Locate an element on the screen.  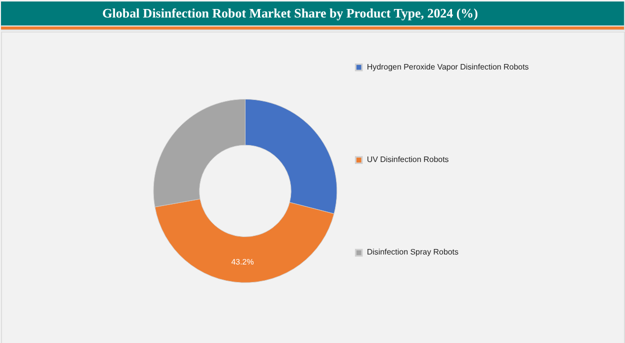
legend-label: Disinfection Spray Robots is located at coordinates (412, 252).